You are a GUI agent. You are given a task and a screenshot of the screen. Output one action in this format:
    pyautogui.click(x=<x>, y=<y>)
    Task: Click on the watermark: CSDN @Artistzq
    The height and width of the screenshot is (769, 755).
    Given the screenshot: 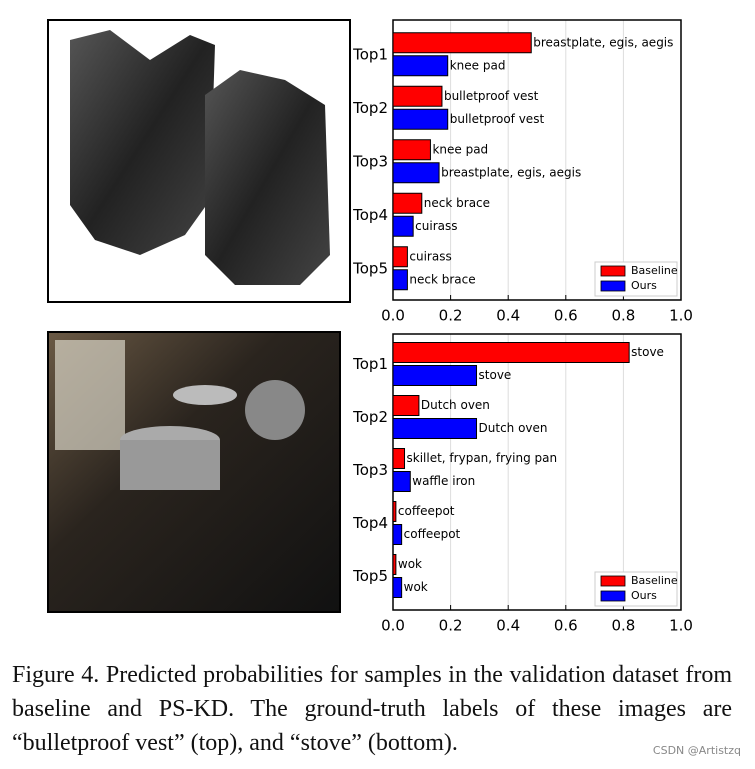 What is the action you would take?
    pyautogui.click(x=696, y=750)
    